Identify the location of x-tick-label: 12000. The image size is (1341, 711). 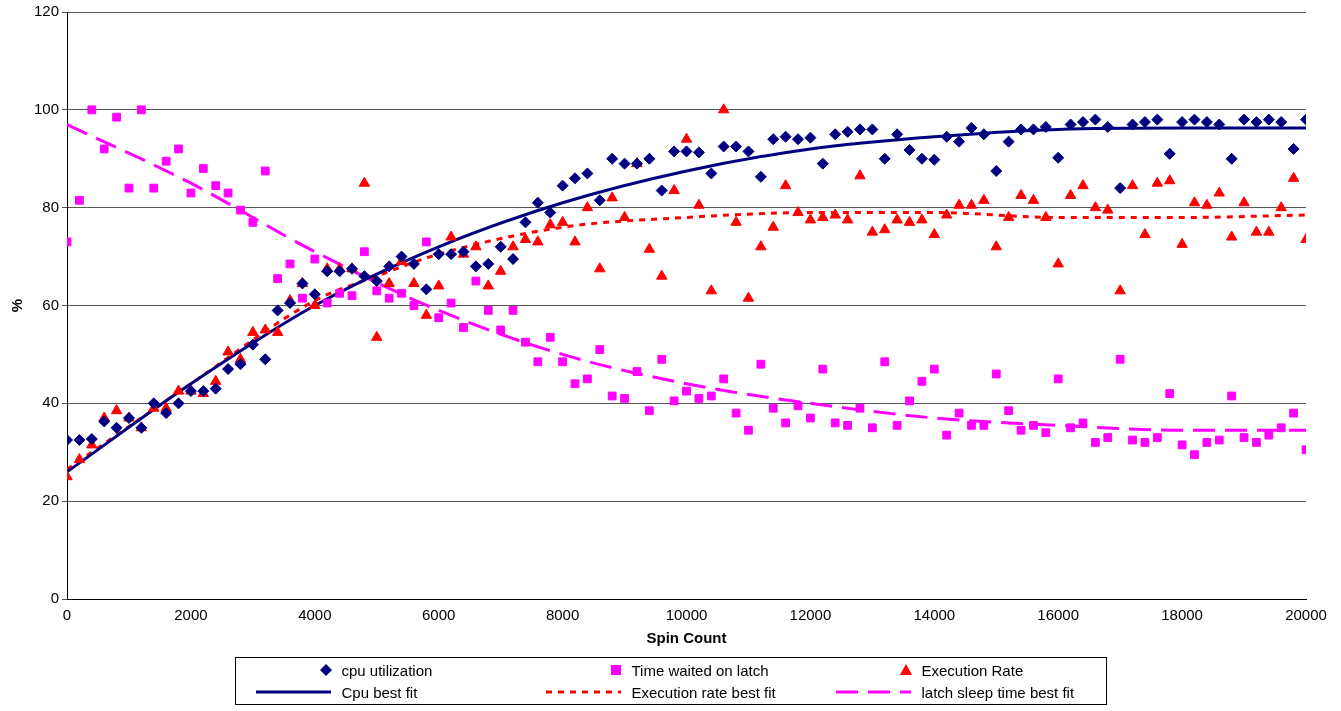
(810, 615).